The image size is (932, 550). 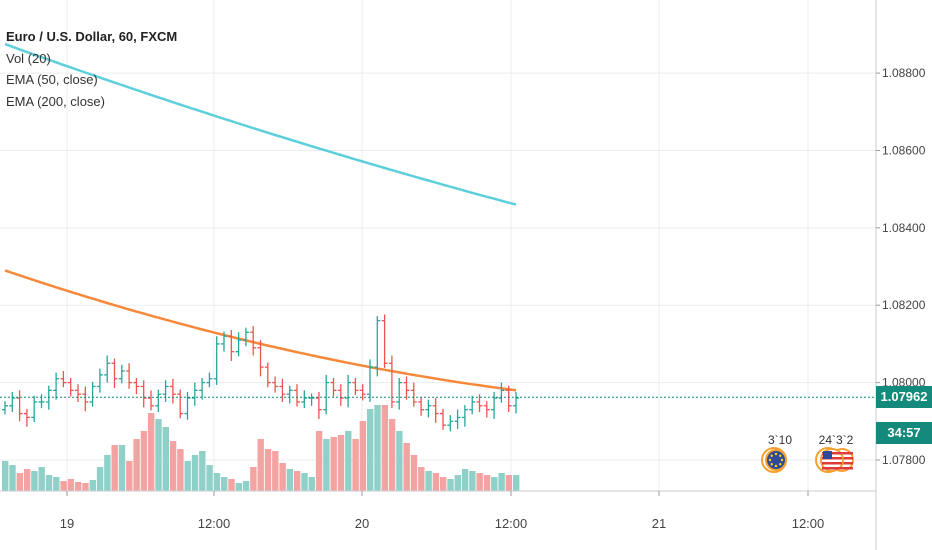 What do you see at coordinates (442, 511) in the screenshot?
I see `time-axis-ticks: 19 12:00 20 12:00 21 12:00` at bounding box center [442, 511].